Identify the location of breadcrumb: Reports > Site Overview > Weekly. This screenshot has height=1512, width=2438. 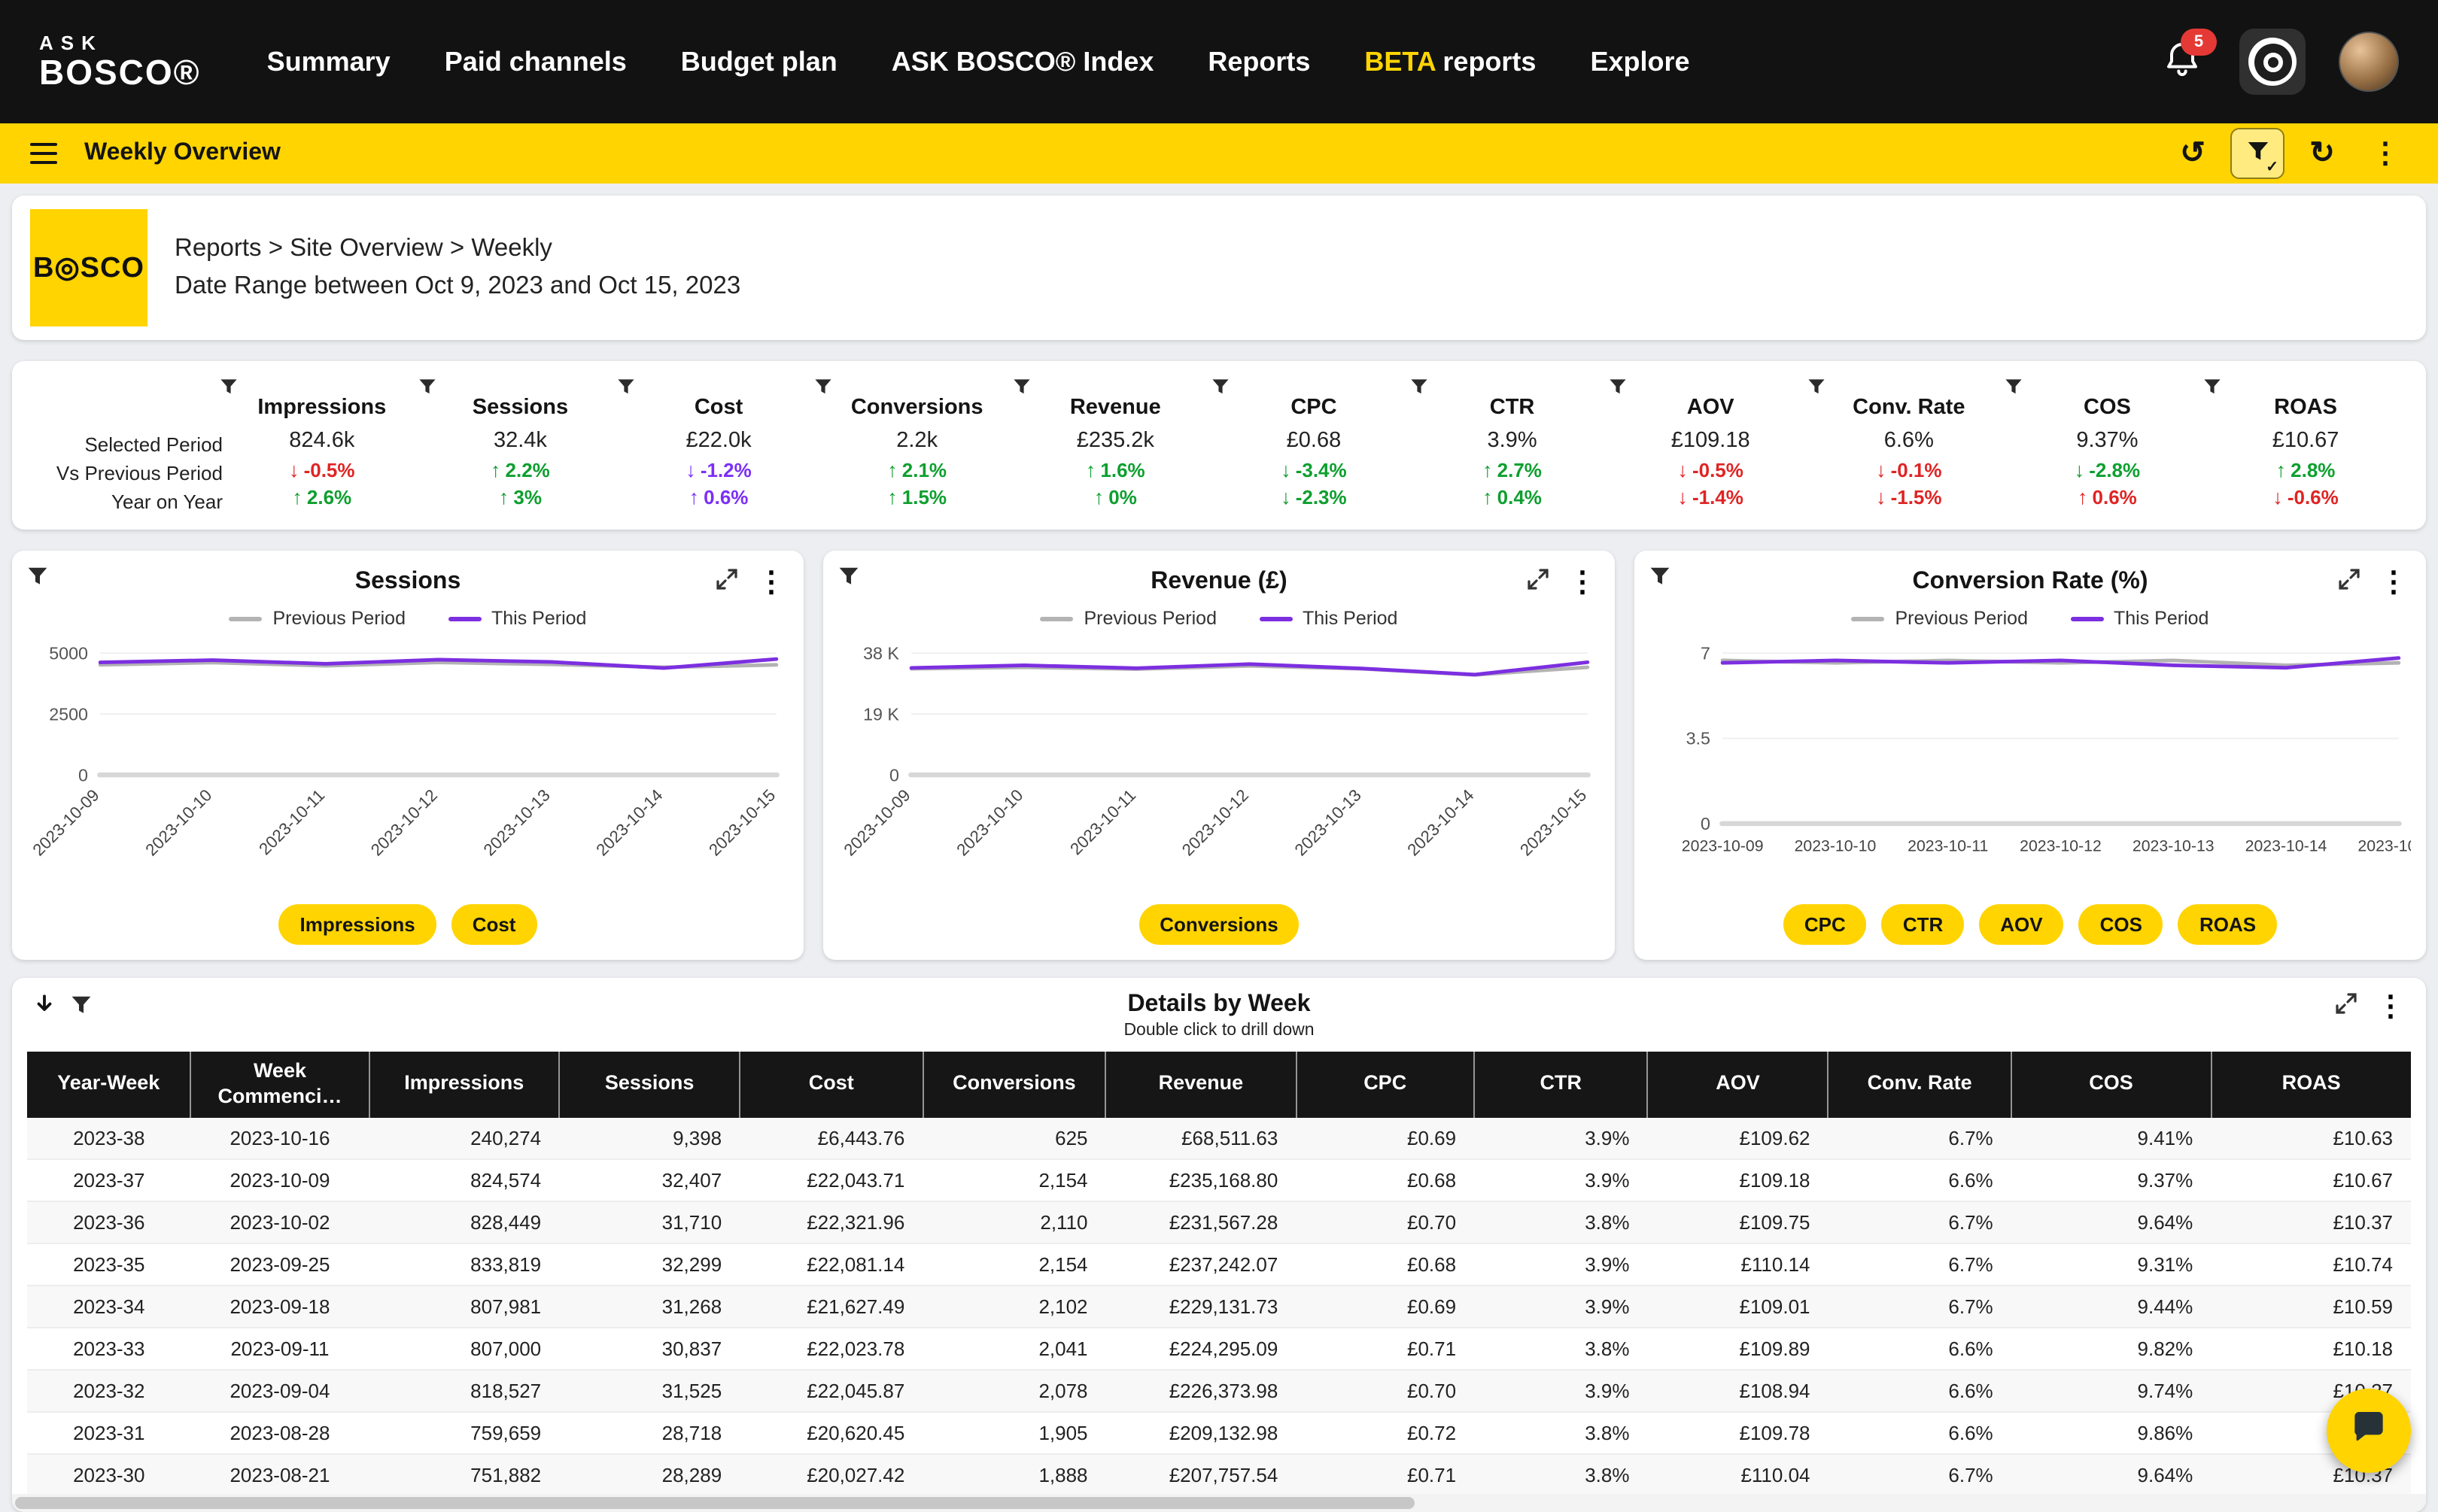
(363, 248).